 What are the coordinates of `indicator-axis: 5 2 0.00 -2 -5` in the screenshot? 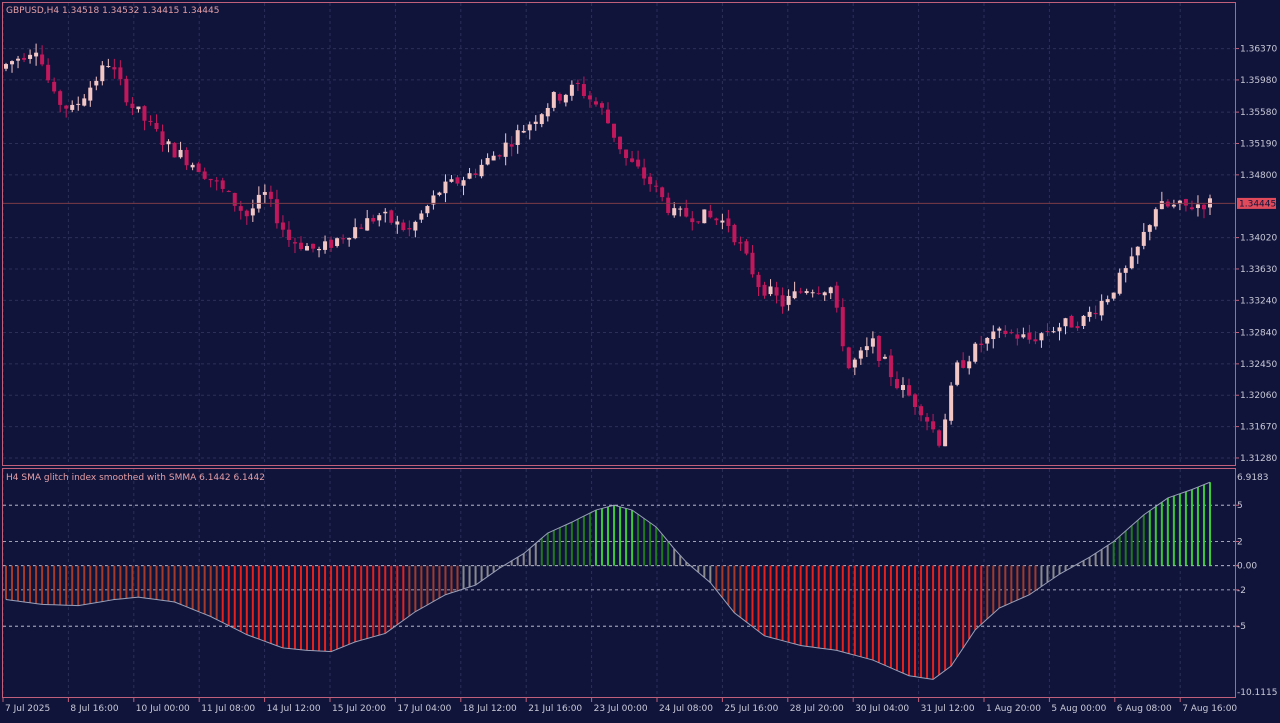 It's located at (1246, 566).